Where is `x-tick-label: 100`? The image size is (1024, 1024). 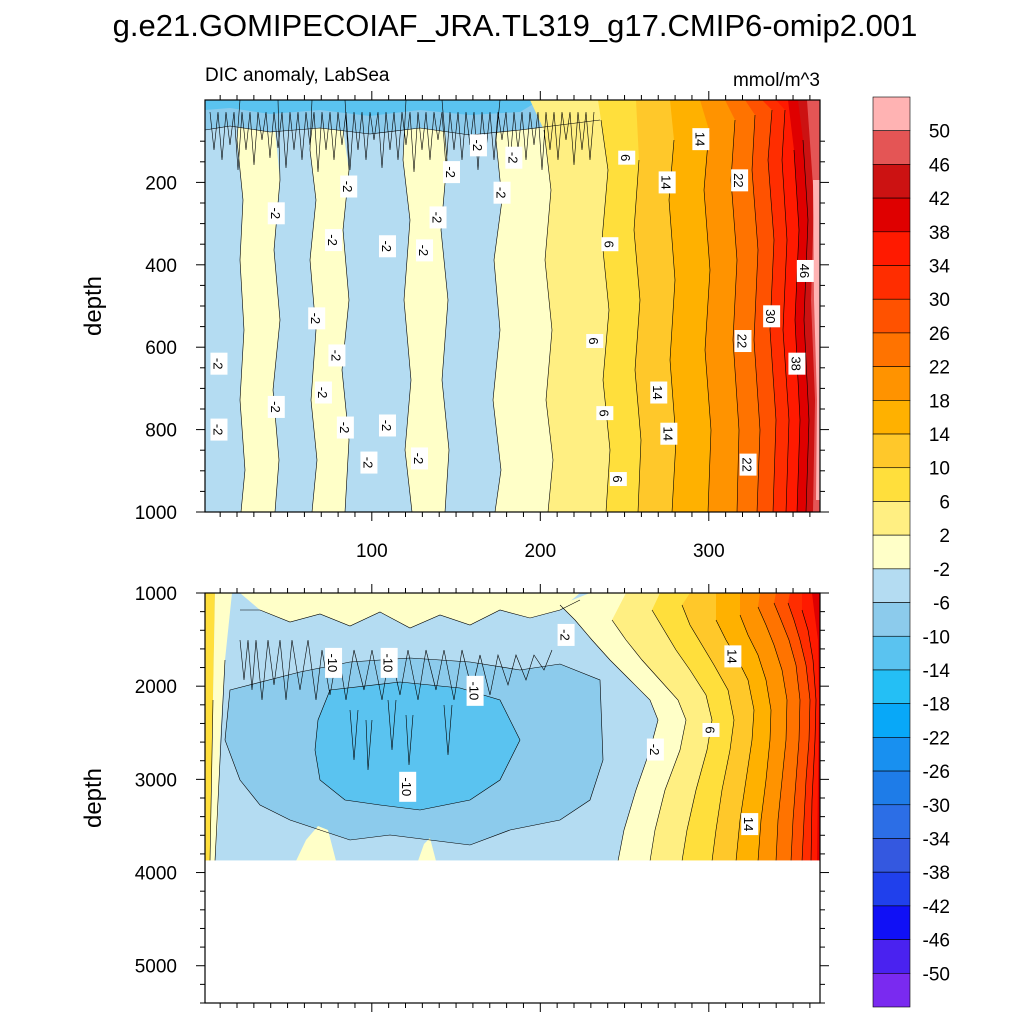 x-tick-label: 100 is located at coordinates (372, 551).